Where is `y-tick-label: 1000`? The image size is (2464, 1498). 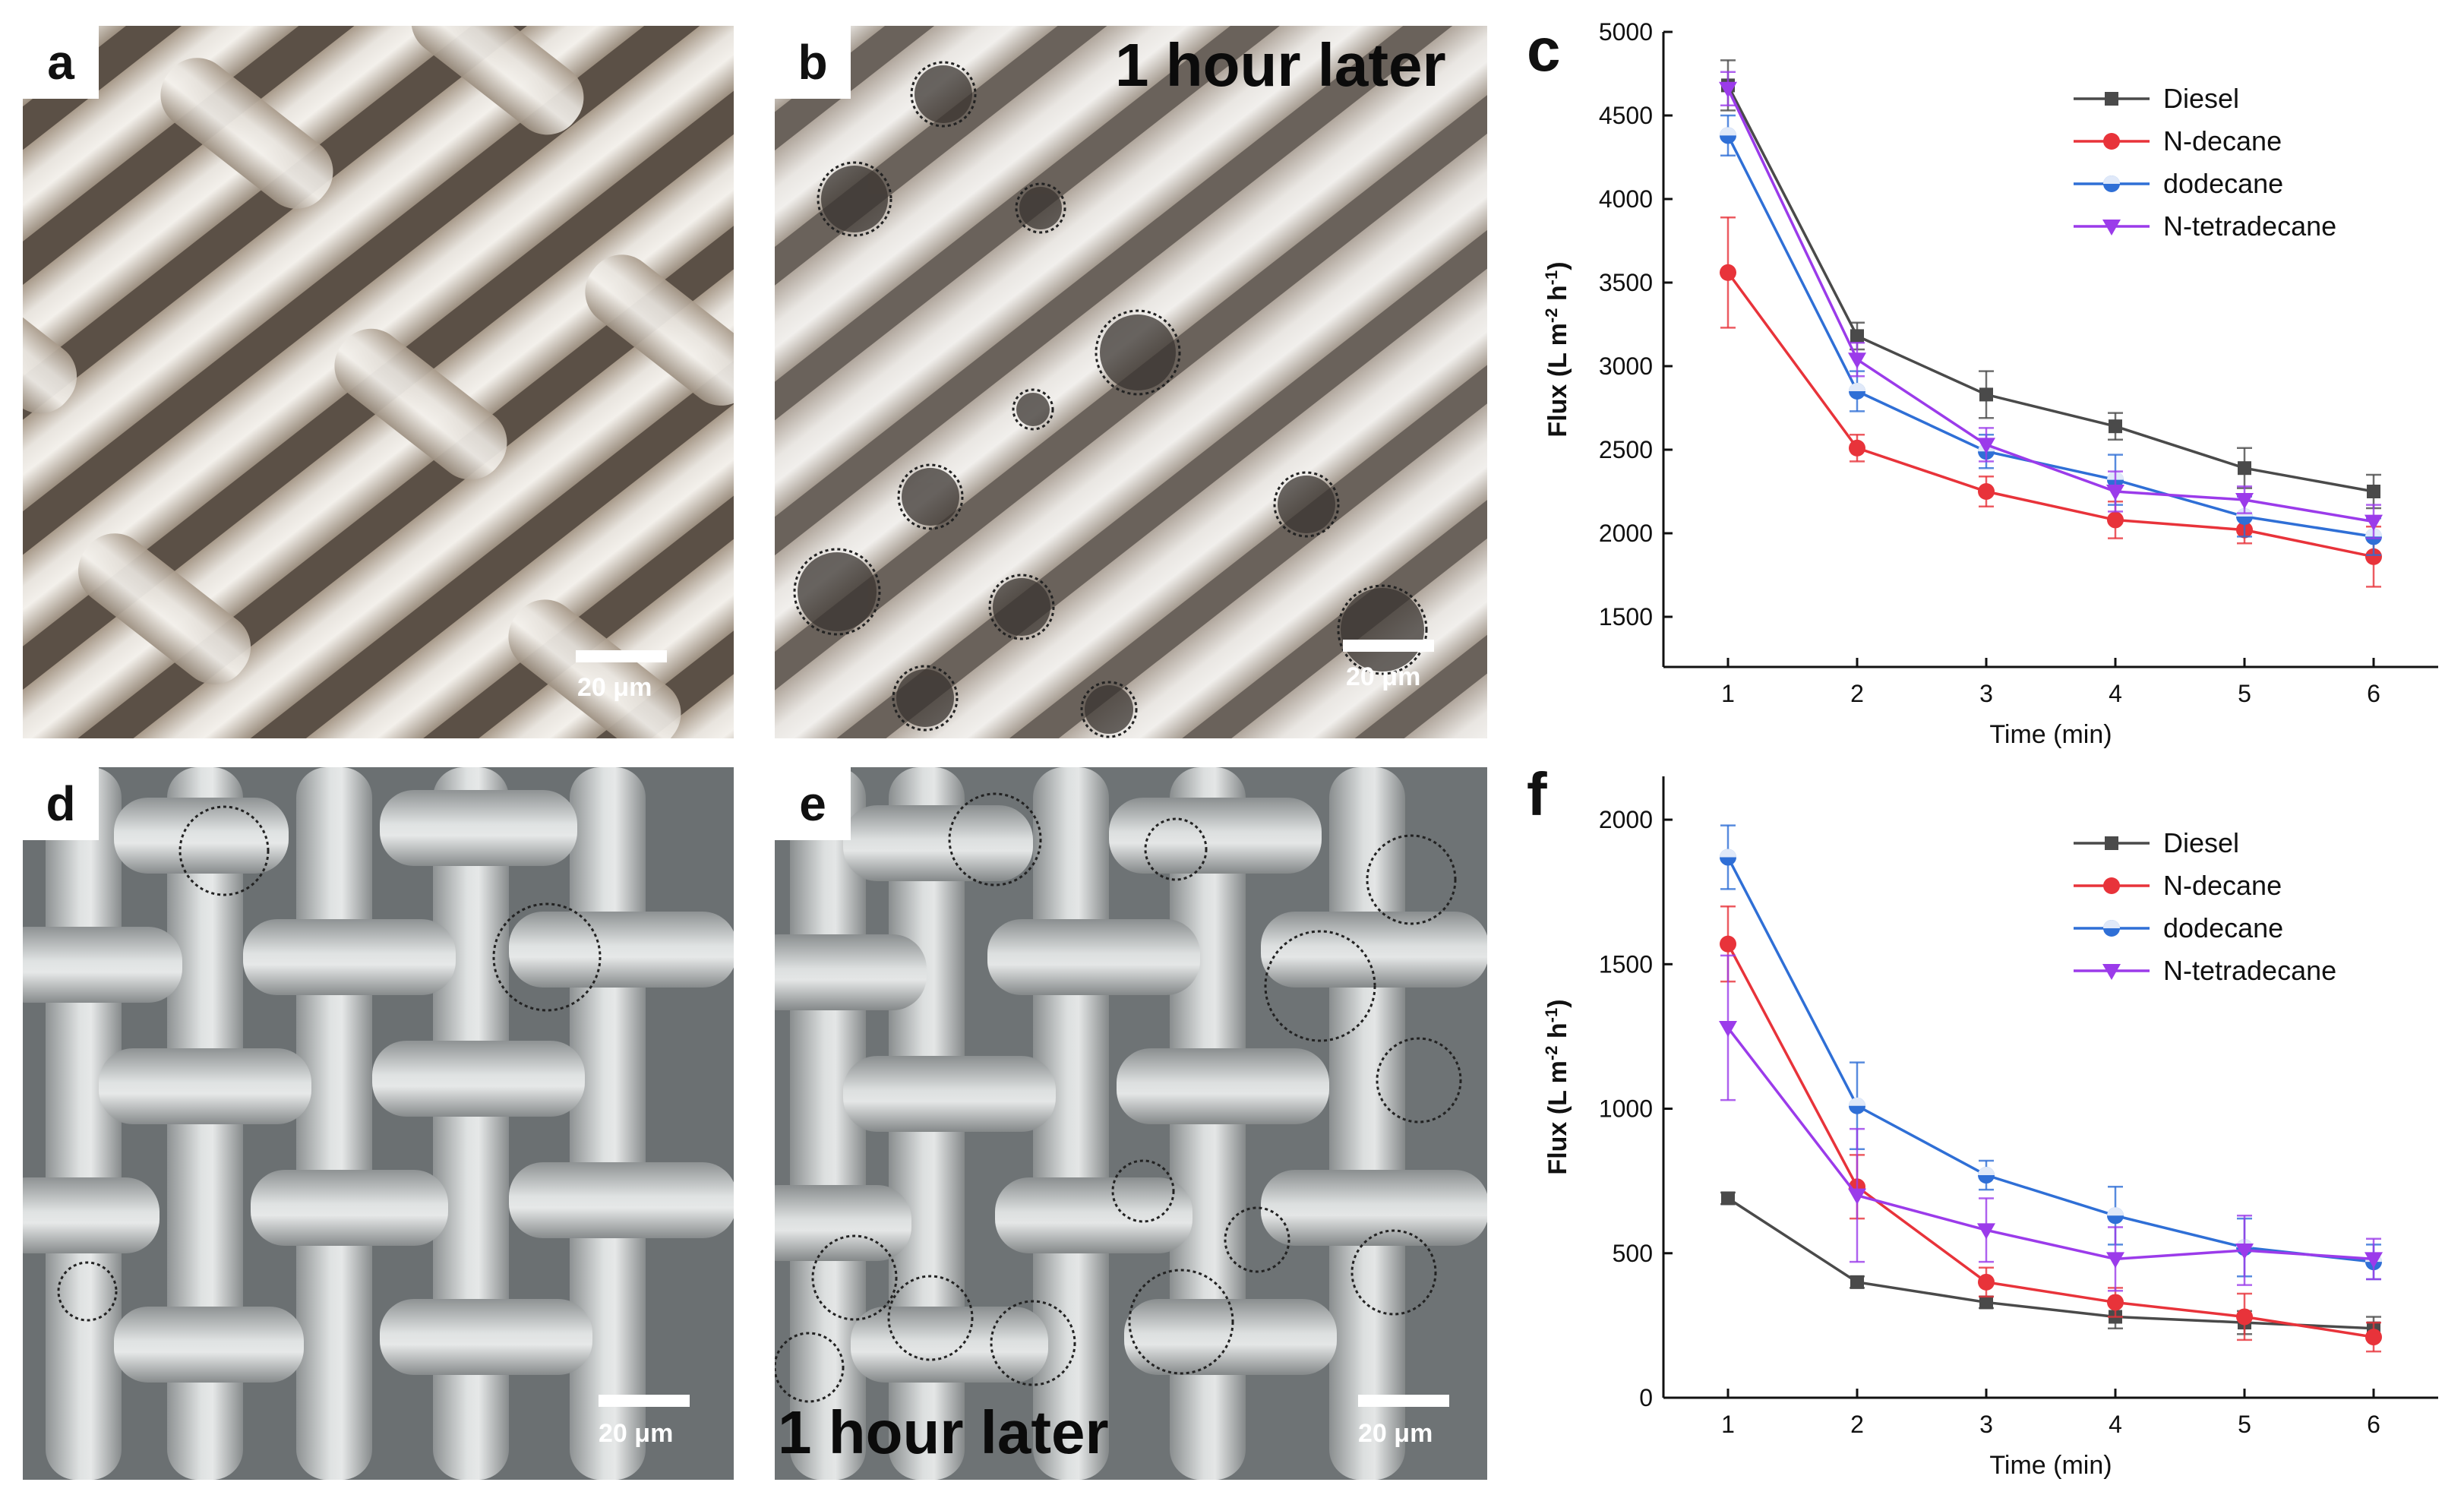
y-tick-label: 1000 is located at coordinates (1626, 1109).